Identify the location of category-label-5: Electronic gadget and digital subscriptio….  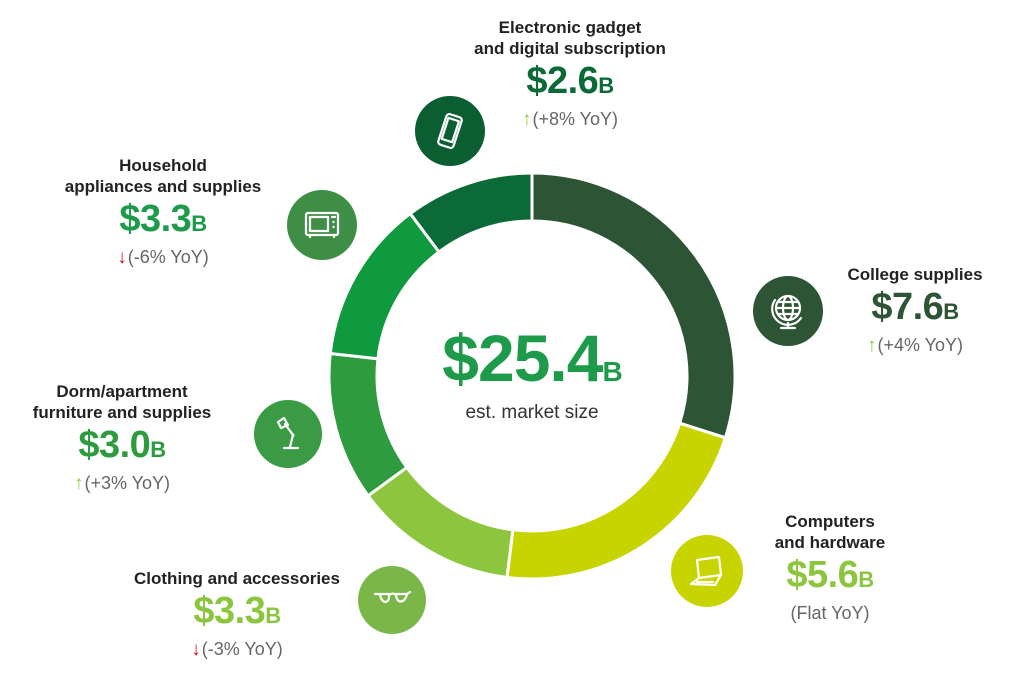
(570, 74).